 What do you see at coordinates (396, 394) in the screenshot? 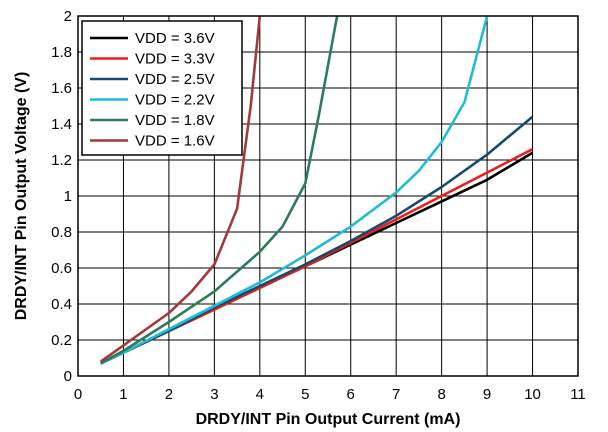
I see `x-tick-label: 7` at bounding box center [396, 394].